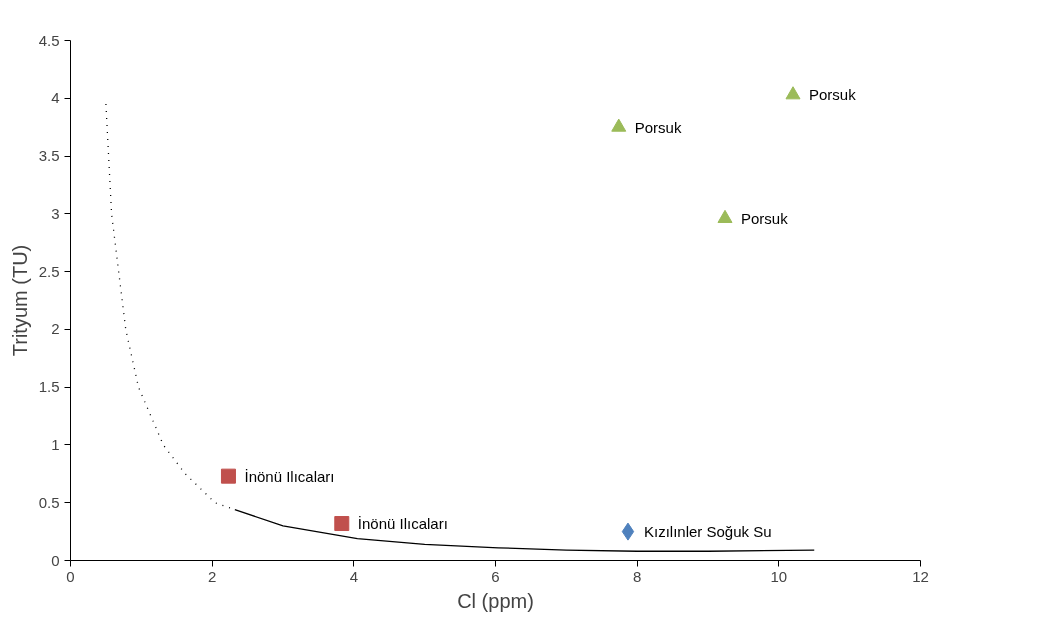 The image size is (1049, 642). Describe the element at coordinates (920, 576) in the screenshot. I see `x-tick-label: 12` at that location.